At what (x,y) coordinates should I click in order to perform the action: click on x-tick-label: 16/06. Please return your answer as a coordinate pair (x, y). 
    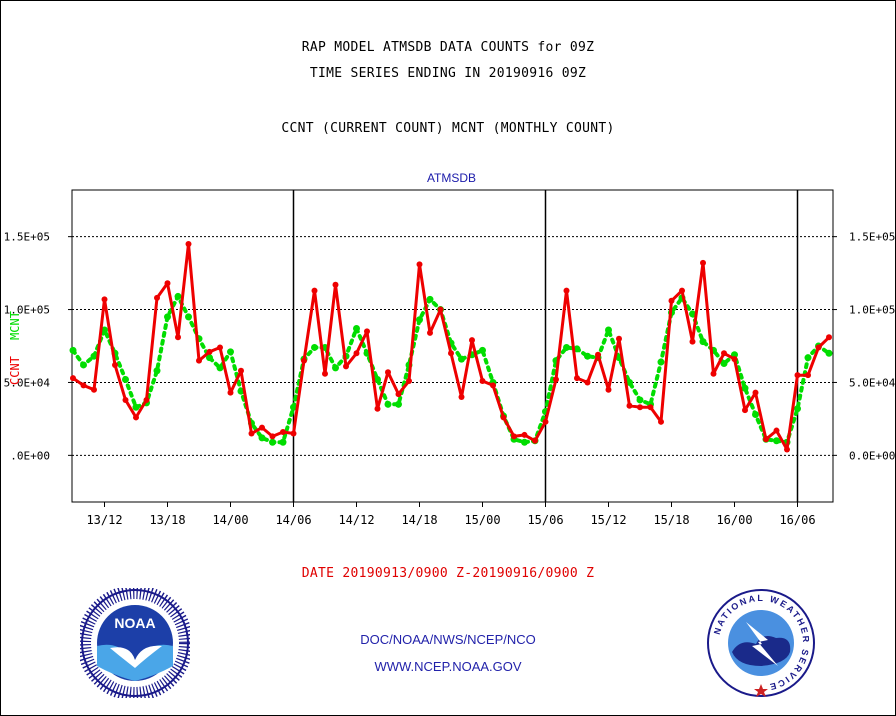
    Looking at the image, I should click on (797, 520).